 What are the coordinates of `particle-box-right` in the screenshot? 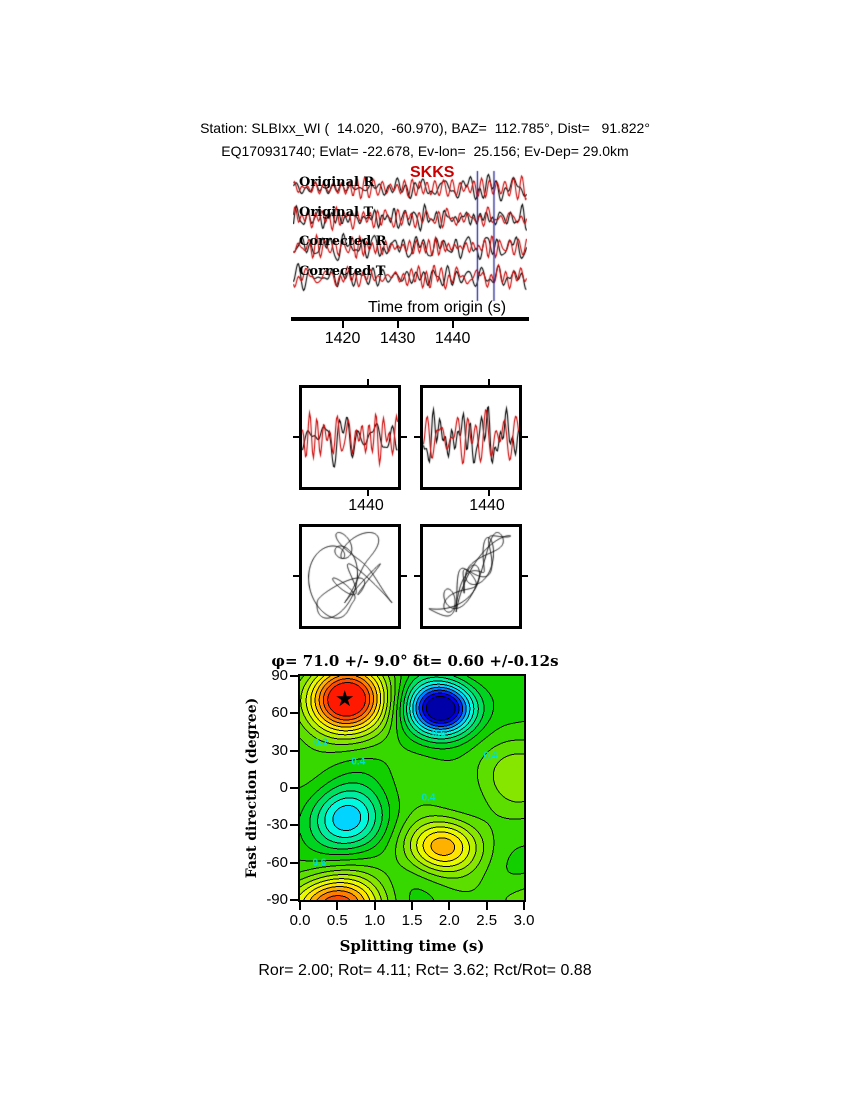 It's located at (471, 576).